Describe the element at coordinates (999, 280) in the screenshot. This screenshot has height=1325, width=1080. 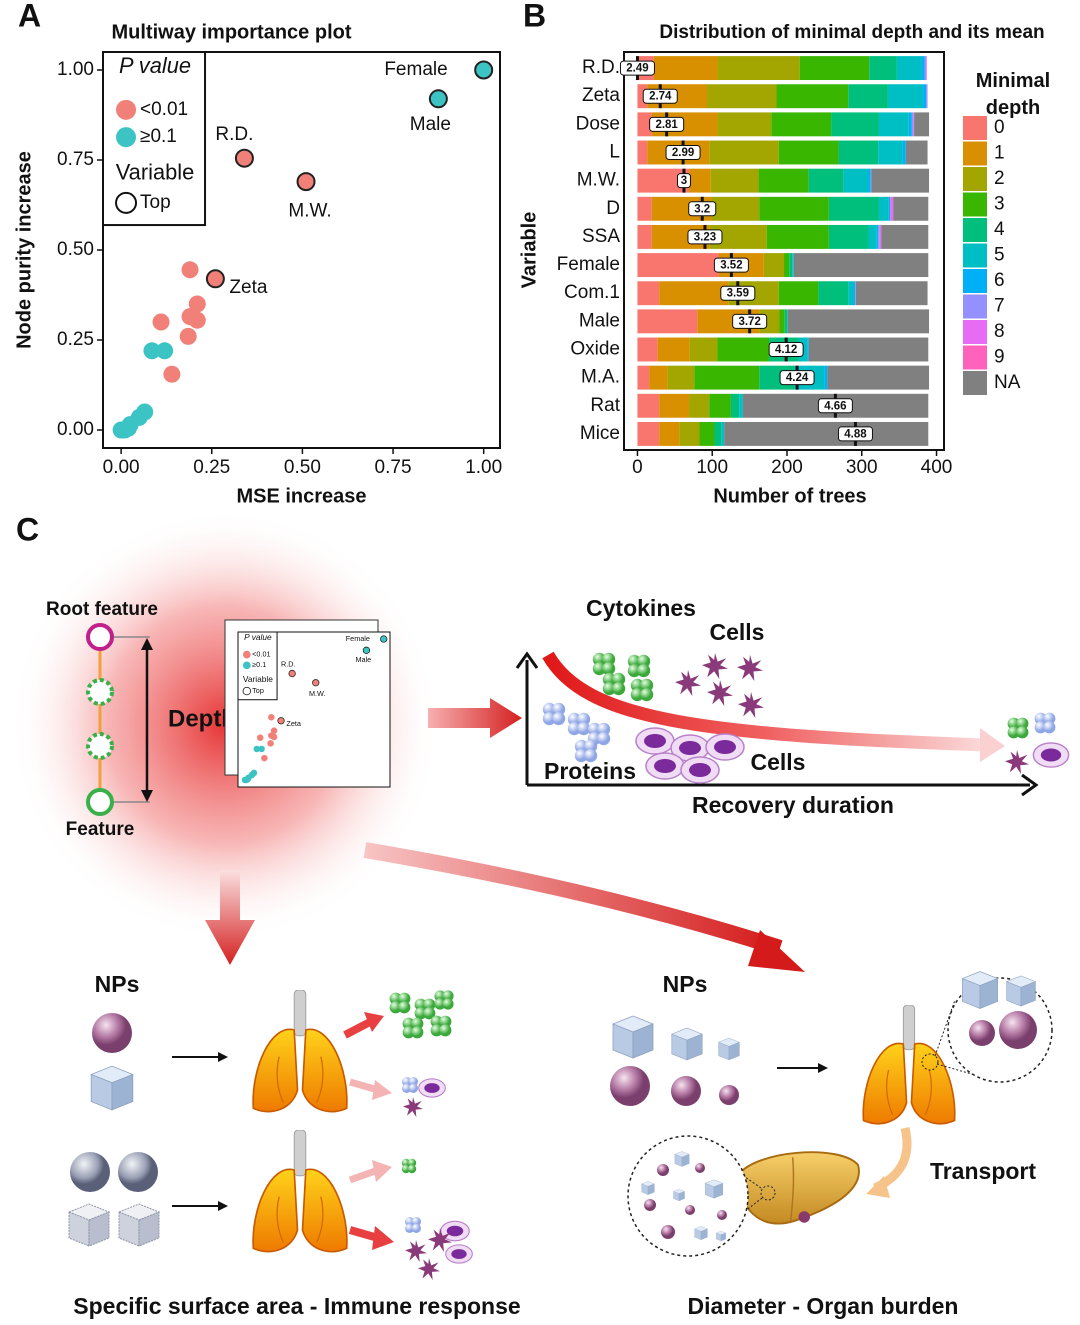
I see `legend-label: 6` at that location.